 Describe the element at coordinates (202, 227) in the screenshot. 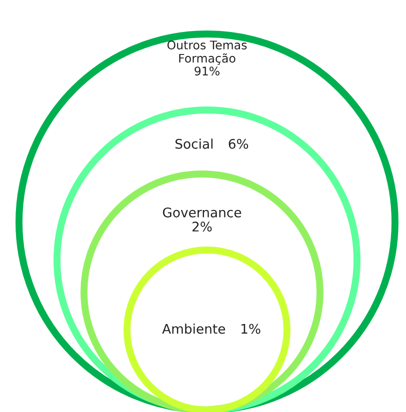

I see `data-label: 2%` at that location.